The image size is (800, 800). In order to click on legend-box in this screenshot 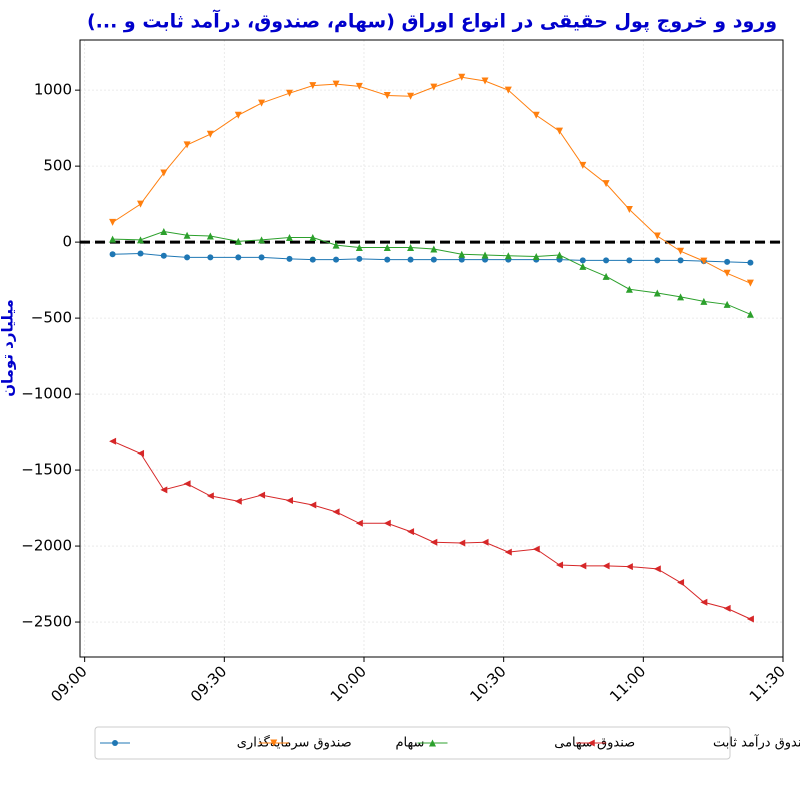, I will do `click(412, 743)`.